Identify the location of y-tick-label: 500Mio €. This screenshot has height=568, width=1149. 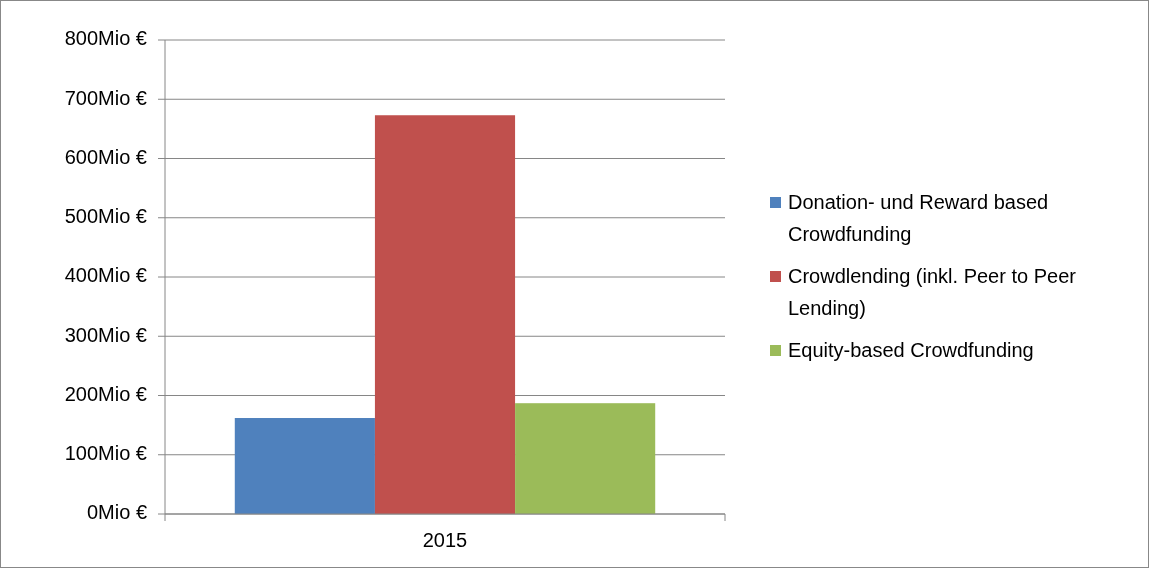
(105, 216).